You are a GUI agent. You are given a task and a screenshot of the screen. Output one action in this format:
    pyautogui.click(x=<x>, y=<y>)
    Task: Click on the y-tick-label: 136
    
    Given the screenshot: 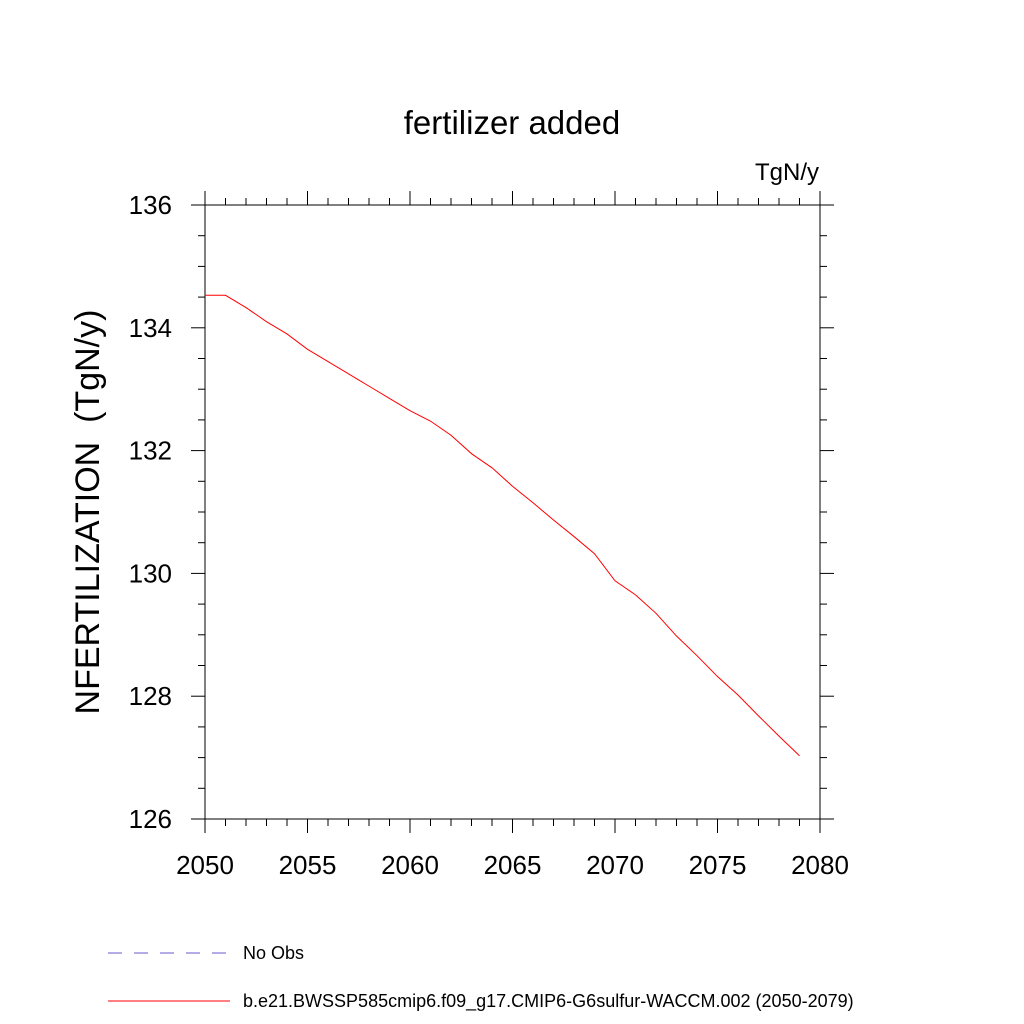 What is the action you would take?
    pyautogui.click(x=150, y=205)
    